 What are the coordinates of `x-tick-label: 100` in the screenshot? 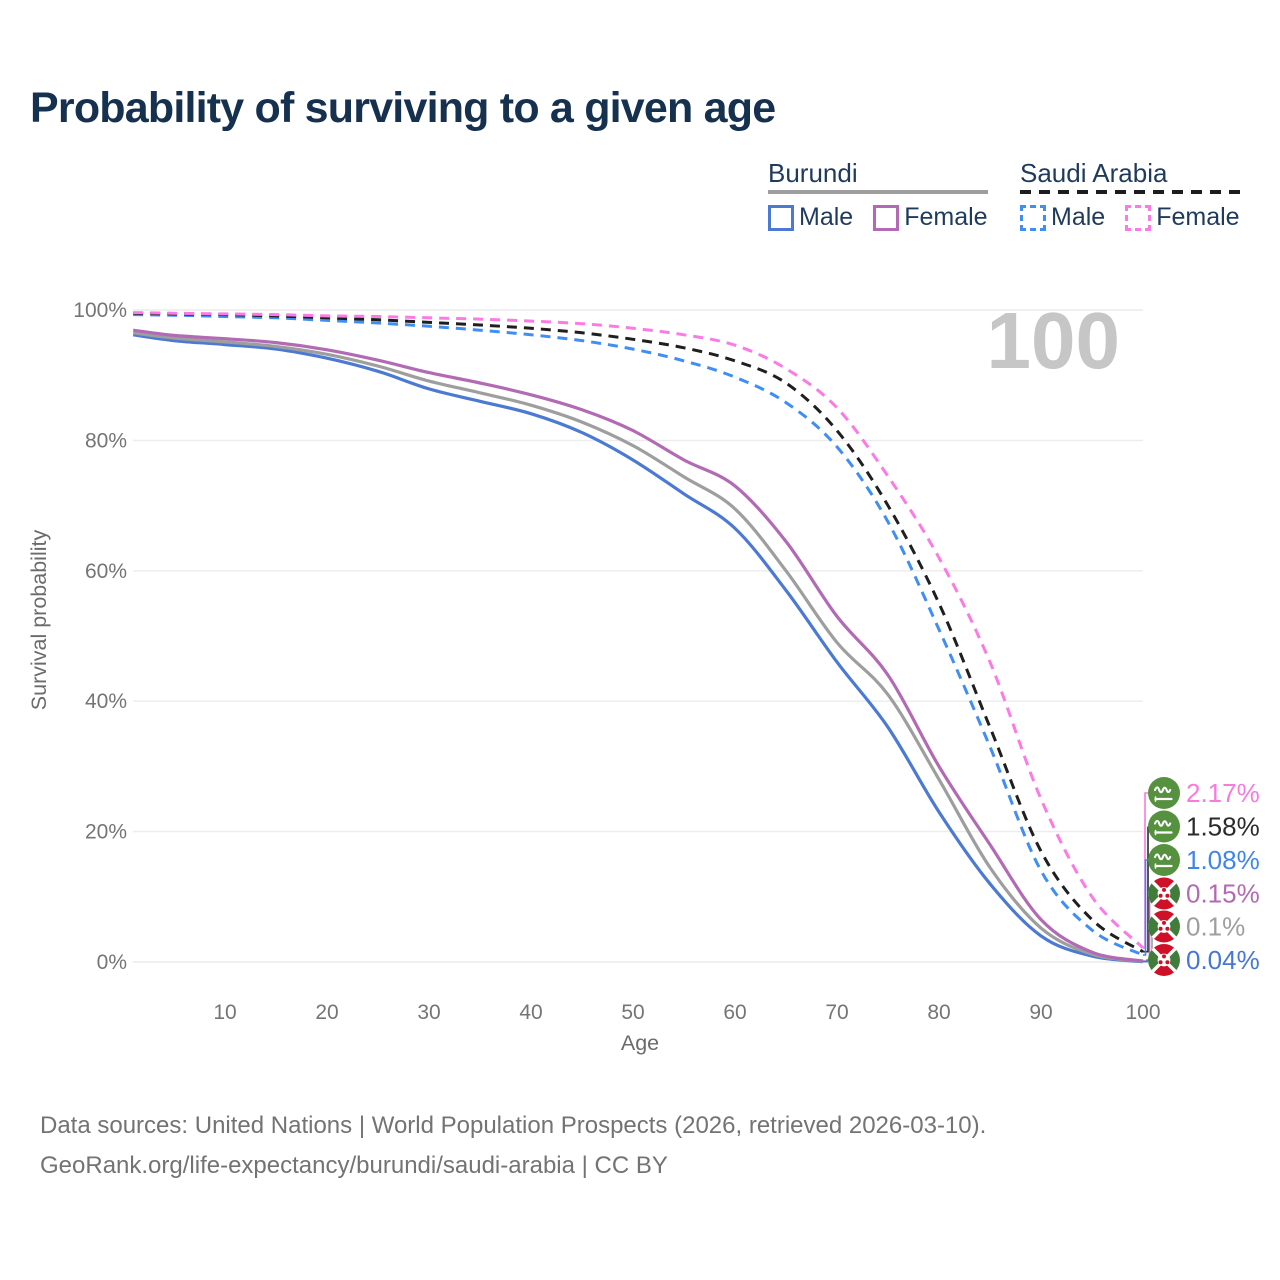 It's located at (1142, 1012).